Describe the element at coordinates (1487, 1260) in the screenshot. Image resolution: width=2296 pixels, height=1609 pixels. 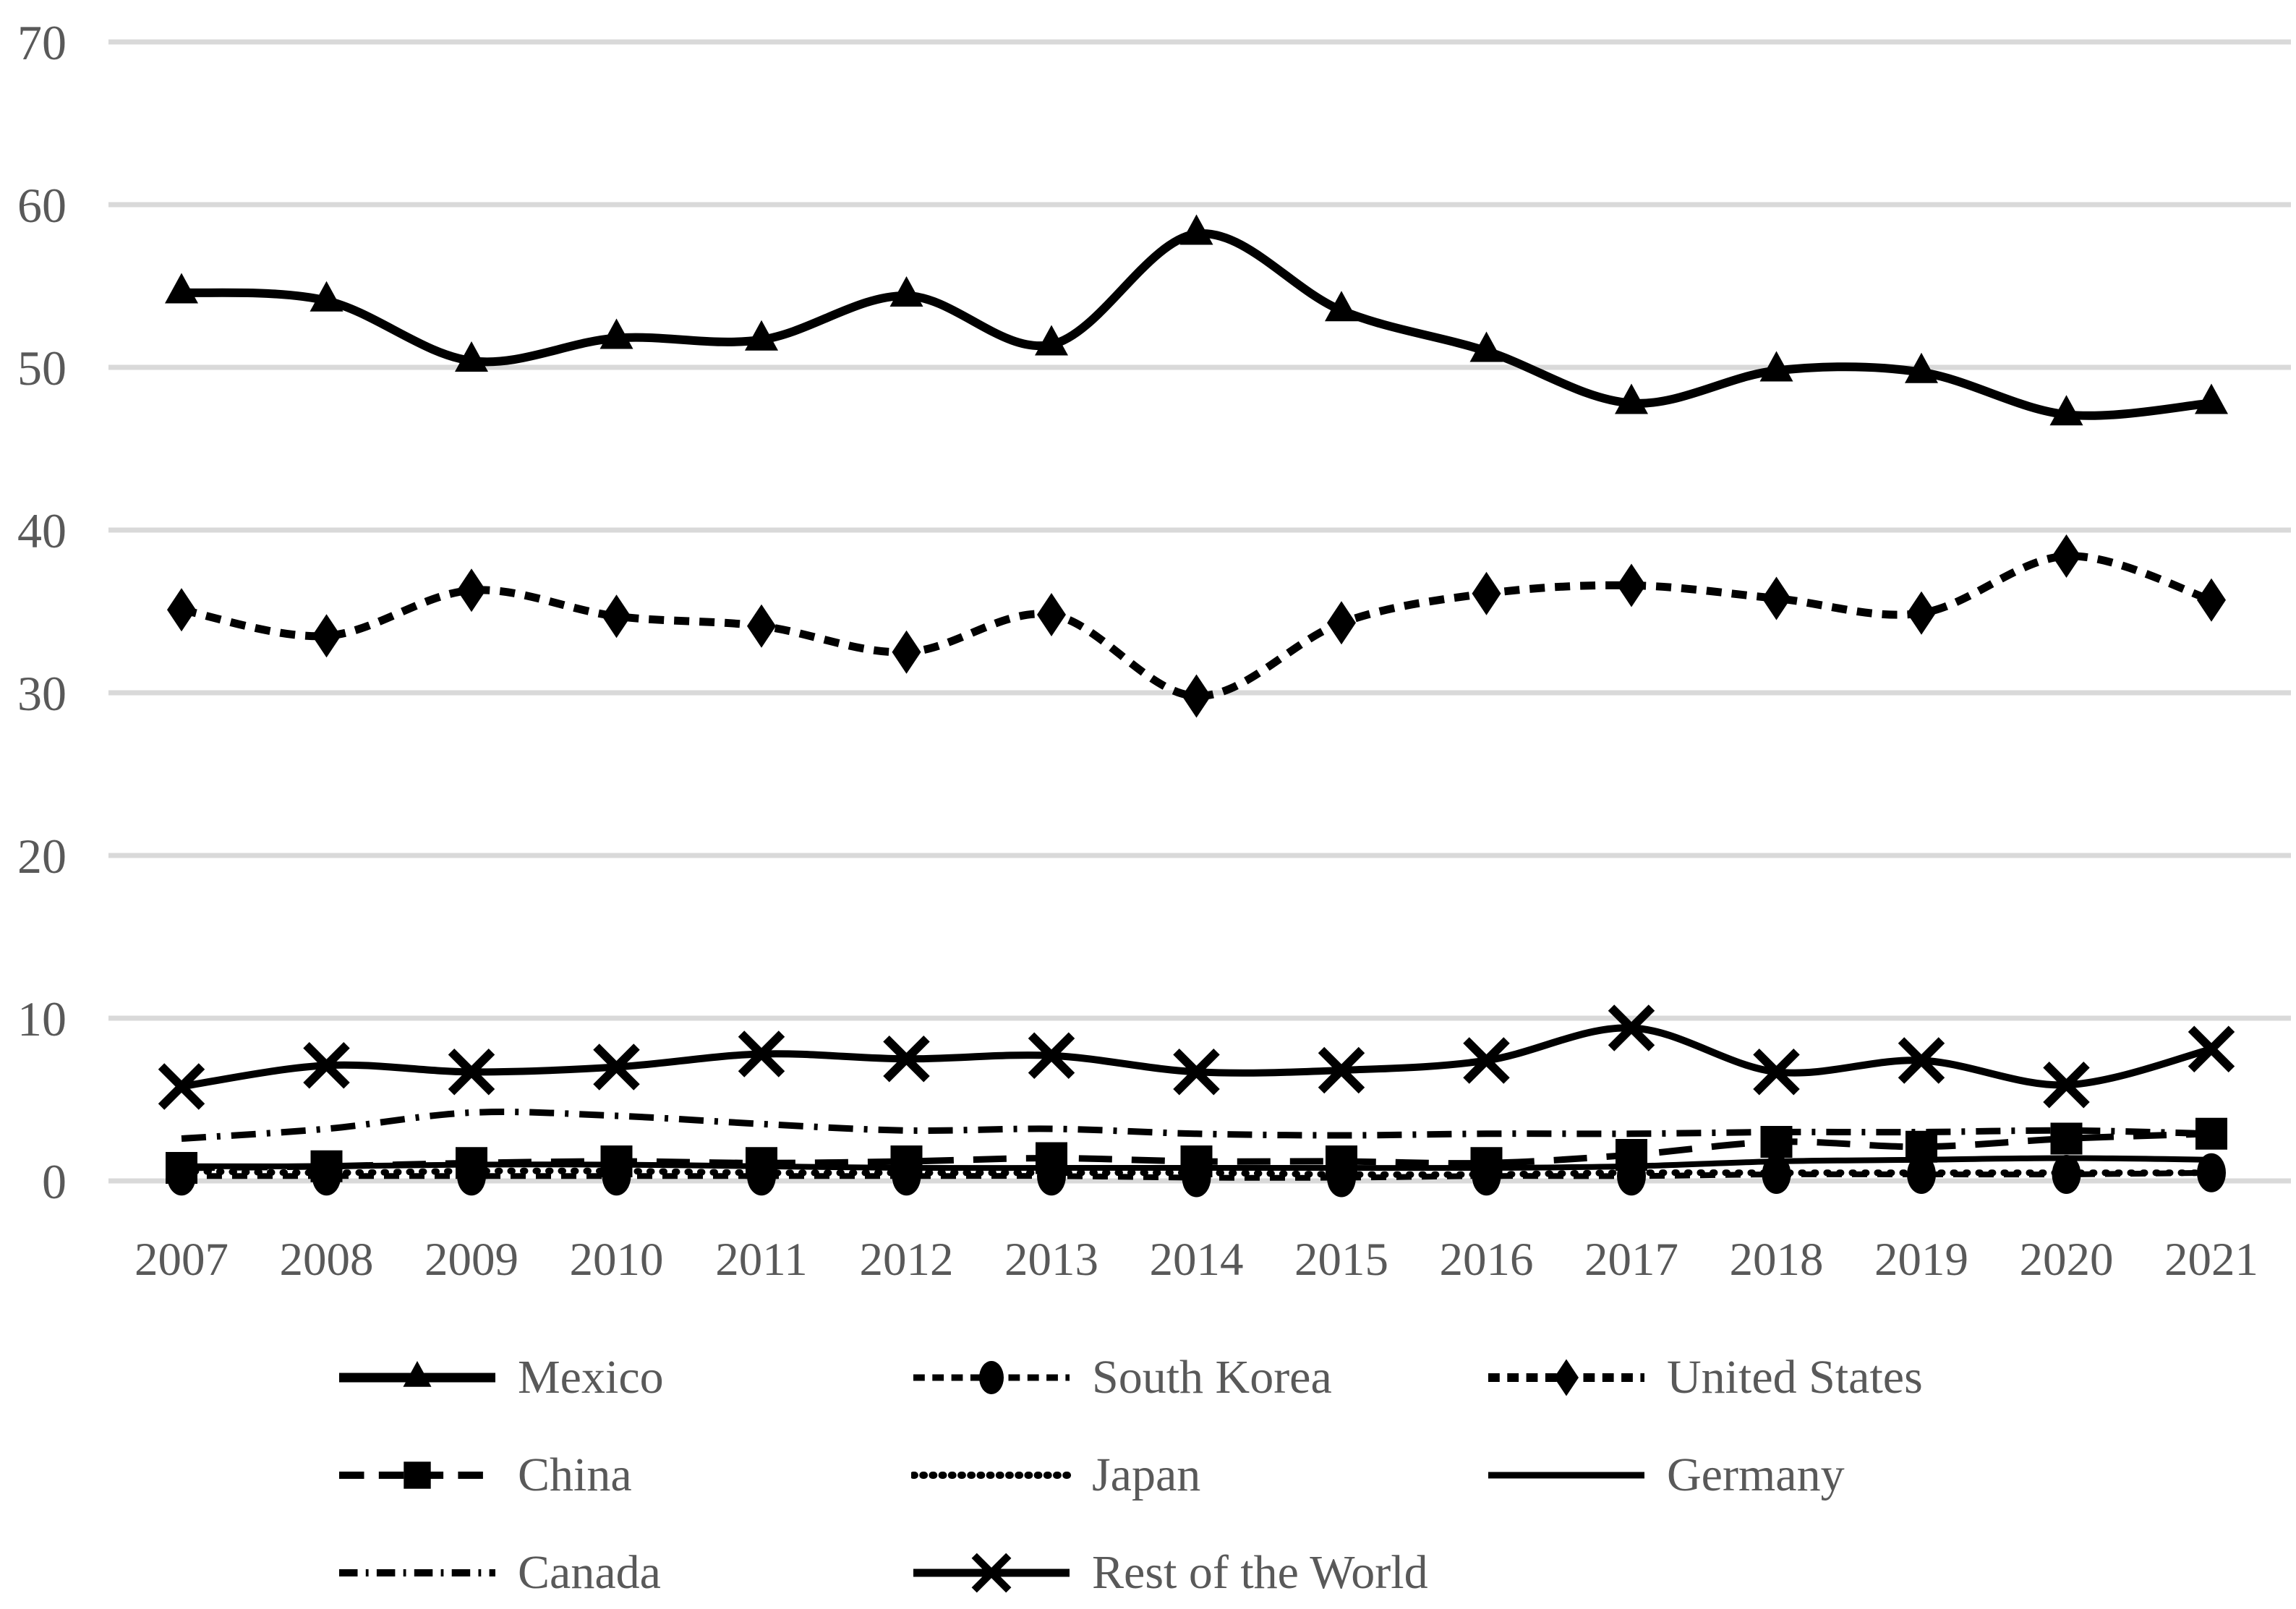
I see `x-axis-tick-label: 2016` at that location.